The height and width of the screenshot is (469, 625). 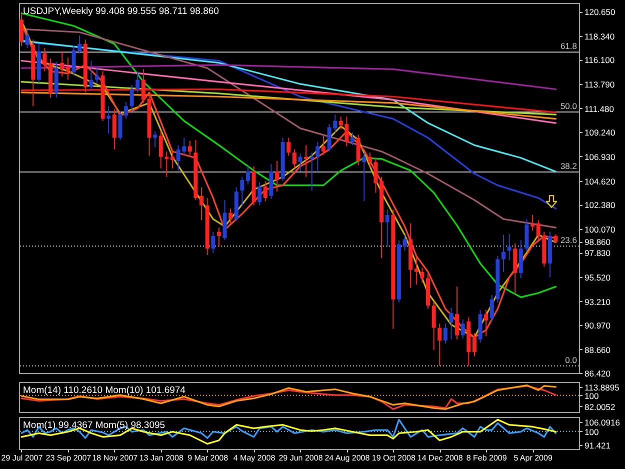 I want to click on y-tick-label: 90.970, so click(x=597, y=325).